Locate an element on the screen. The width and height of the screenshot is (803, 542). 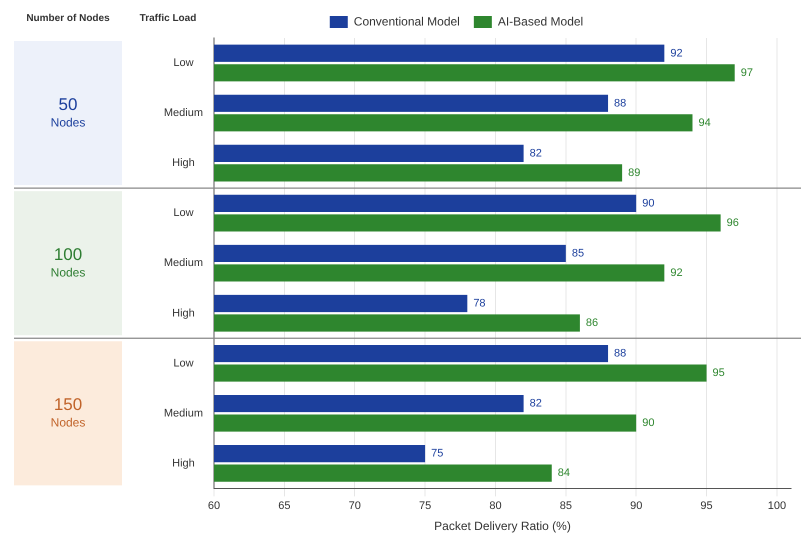
data-label: 85 is located at coordinates (578, 253).